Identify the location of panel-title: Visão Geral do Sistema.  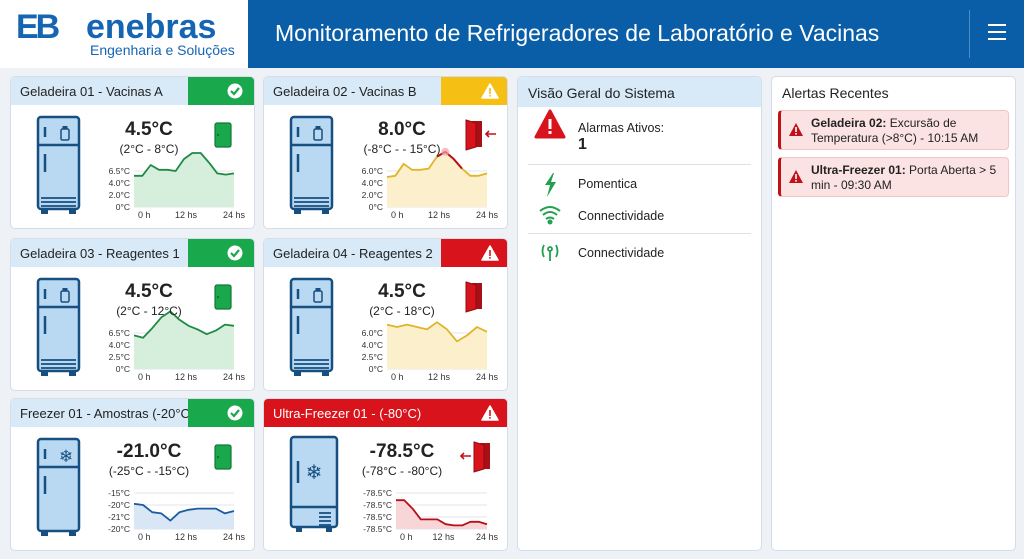
(639, 92).